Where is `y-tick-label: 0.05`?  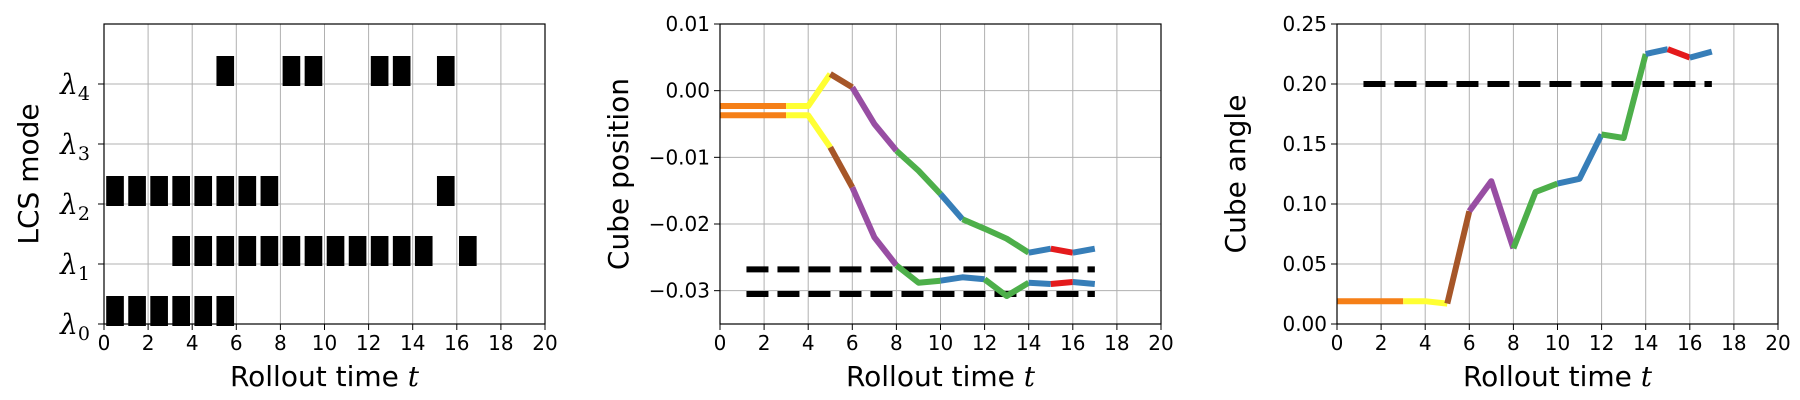 y-tick-label: 0.05 is located at coordinates (1304, 264).